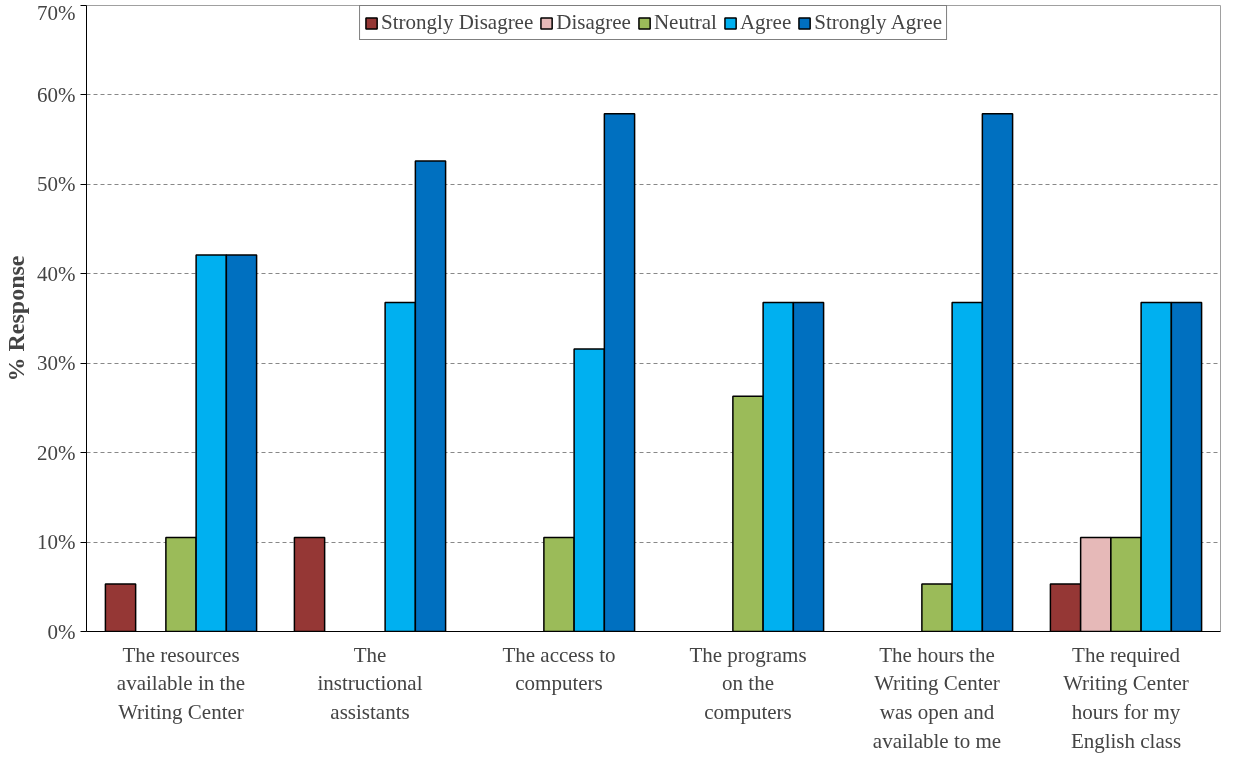  What do you see at coordinates (748, 683) in the screenshot?
I see `x-tick-label: The programs on the computers` at bounding box center [748, 683].